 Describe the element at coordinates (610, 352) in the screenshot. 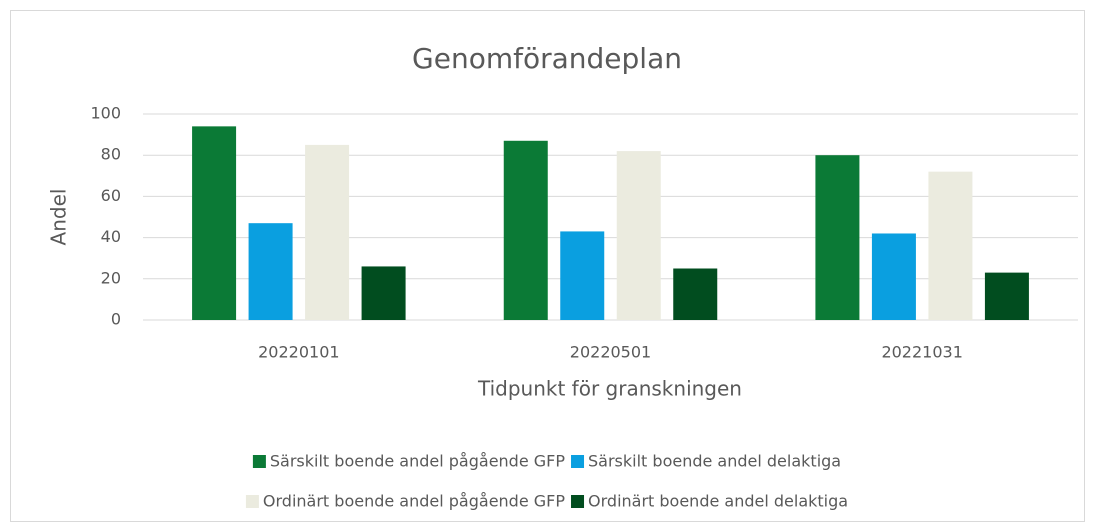

I see `x-tick-label: 20220501` at that location.